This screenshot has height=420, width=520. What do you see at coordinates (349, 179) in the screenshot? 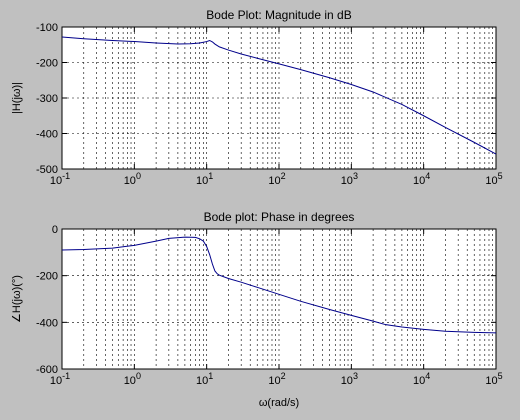
I see `mag-xtick-label: 10³` at bounding box center [349, 179].